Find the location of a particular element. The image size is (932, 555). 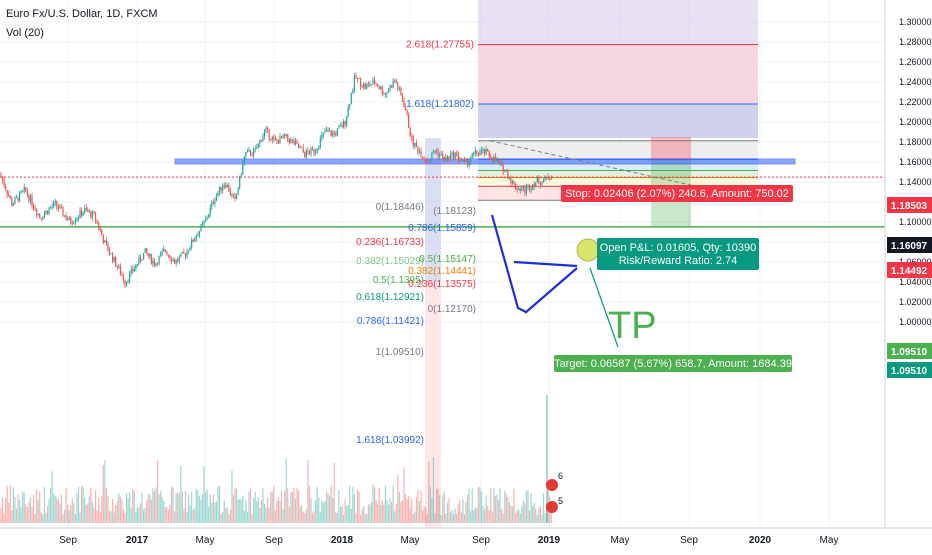

pnl-box-bg is located at coordinates (678, 254).